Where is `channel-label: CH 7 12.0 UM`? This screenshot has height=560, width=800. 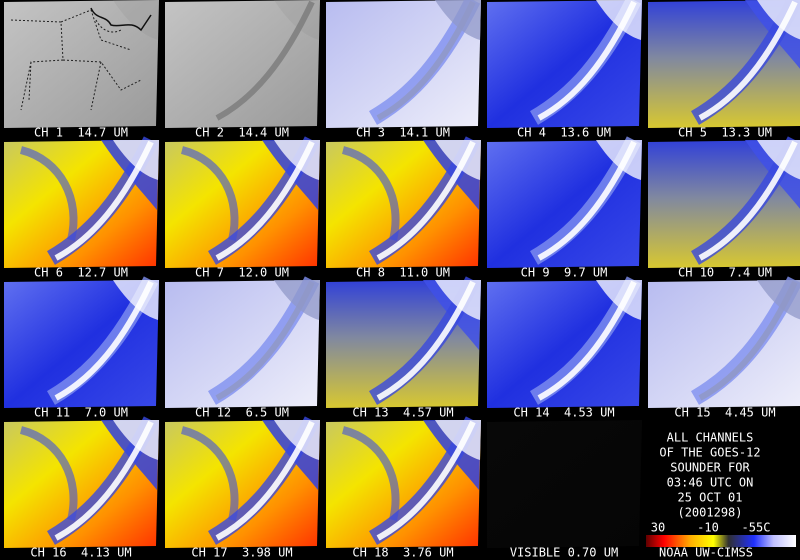 channel-label: CH 7 12.0 UM is located at coordinates (242, 273).